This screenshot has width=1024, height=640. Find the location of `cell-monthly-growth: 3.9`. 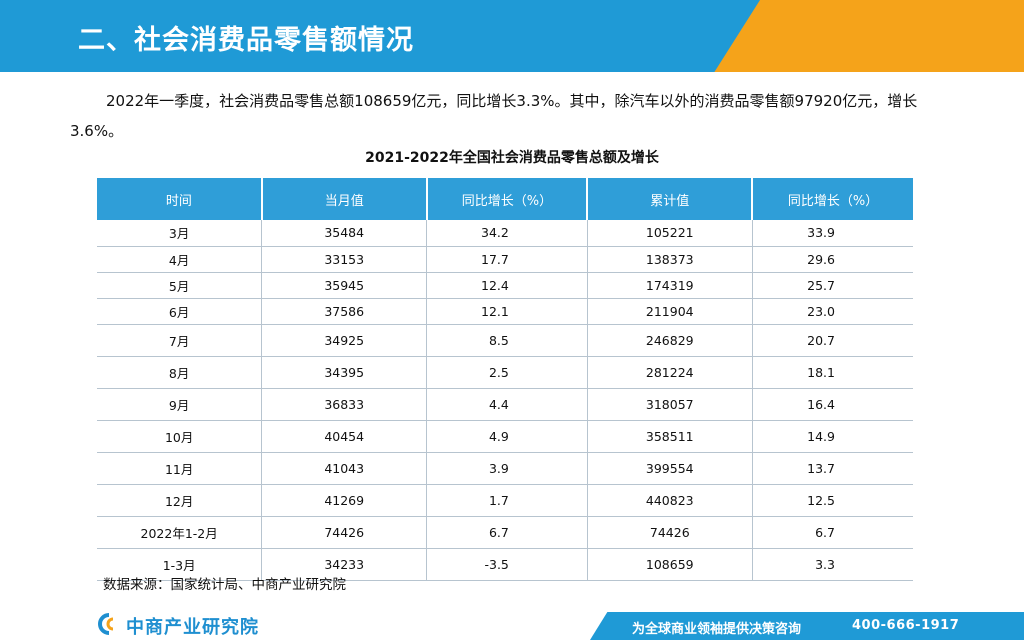

cell-monthly-growth: 3.9 is located at coordinates (507, 468).